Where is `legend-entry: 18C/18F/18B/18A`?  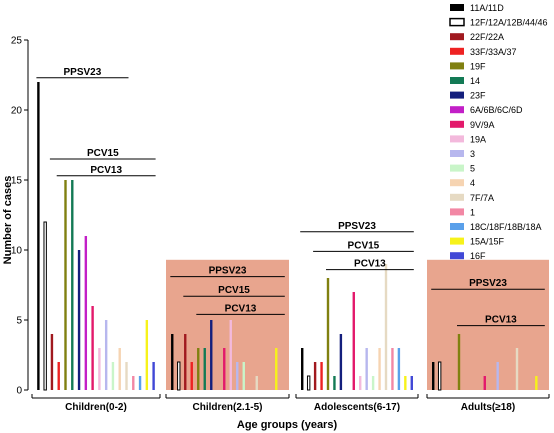 legend-entry: 18C/18F/18B/18A is located at coordinates (506, 227).